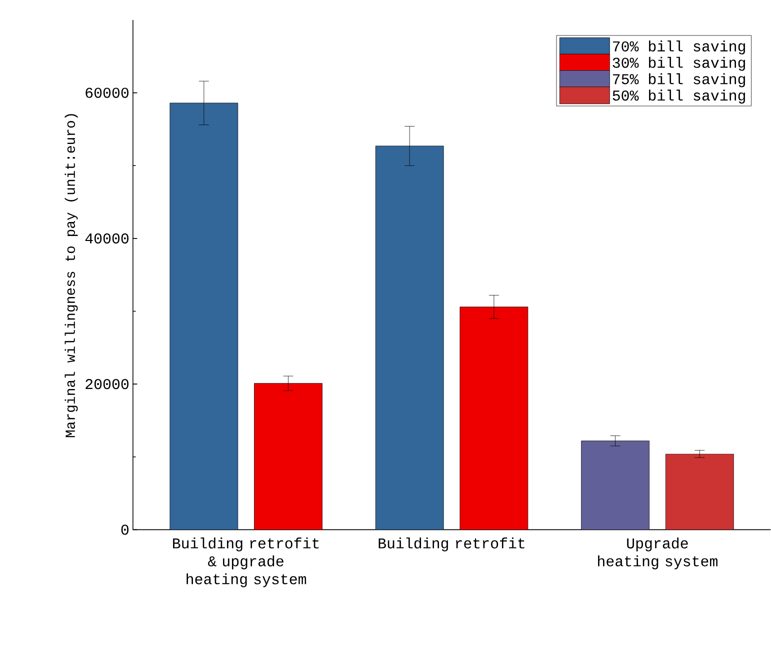  What do you see at coordinates (107, 93) in the screenshot?
I see `y-tick-label: 60000` at bounding box center [107, 93].